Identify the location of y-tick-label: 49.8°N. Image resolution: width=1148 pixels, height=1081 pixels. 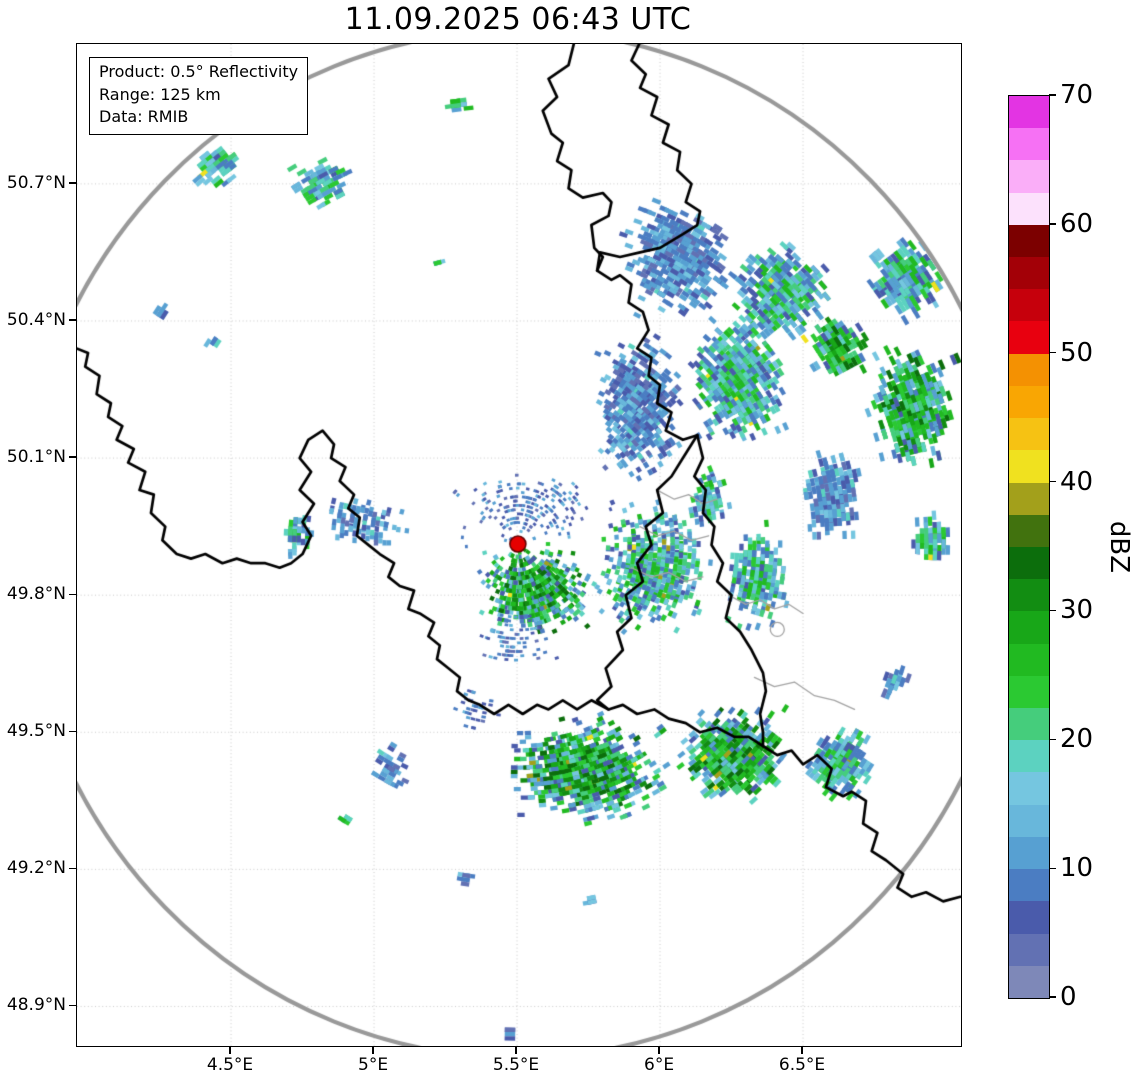
(36, 594).